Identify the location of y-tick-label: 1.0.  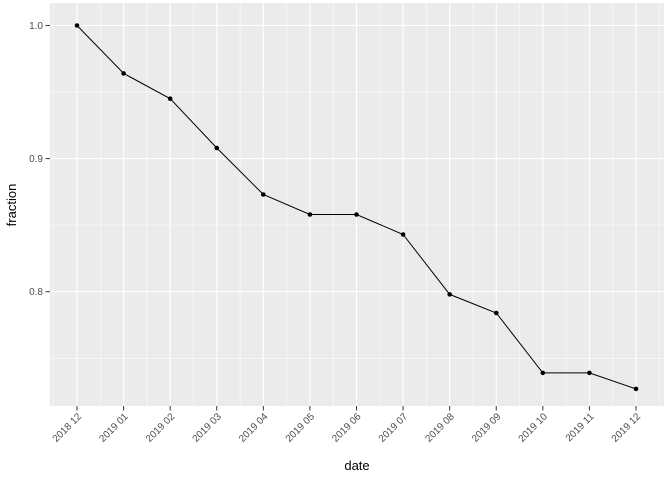
(36, 26).